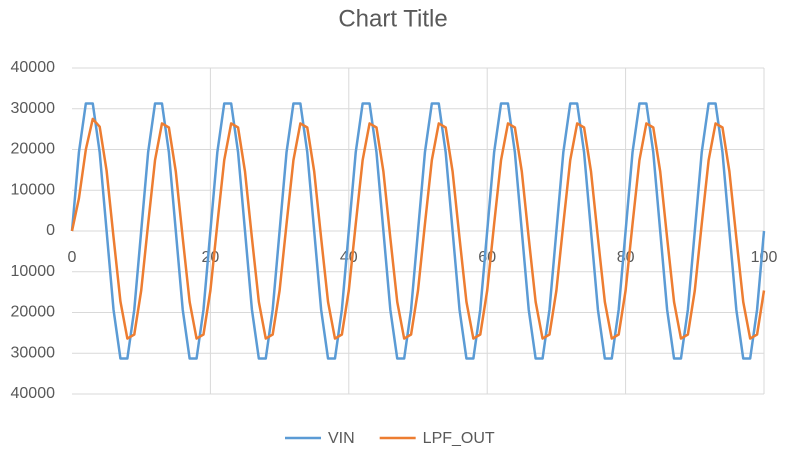 The width and height of the screenshot is (788, 467). What do you see at coordinates (626, 257) in the screenshot?
I see `x-tick-label: 80` at bounding box center [626, 257].